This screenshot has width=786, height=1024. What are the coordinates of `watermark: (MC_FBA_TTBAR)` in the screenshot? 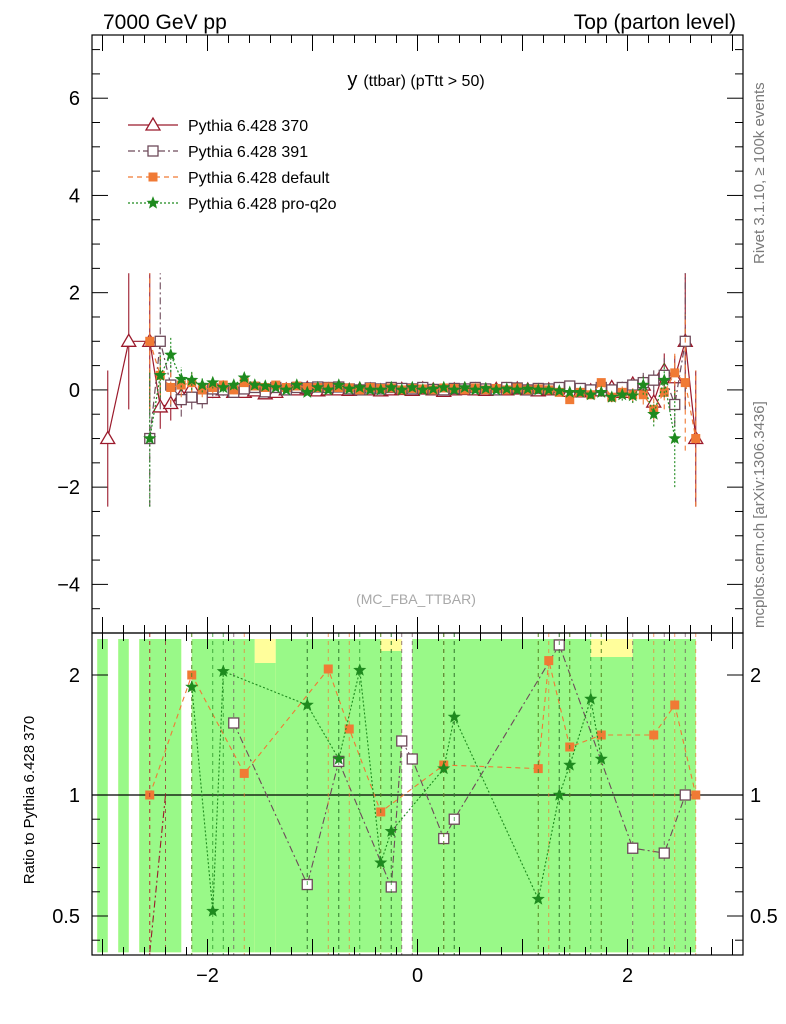 It's located at (416, 599).